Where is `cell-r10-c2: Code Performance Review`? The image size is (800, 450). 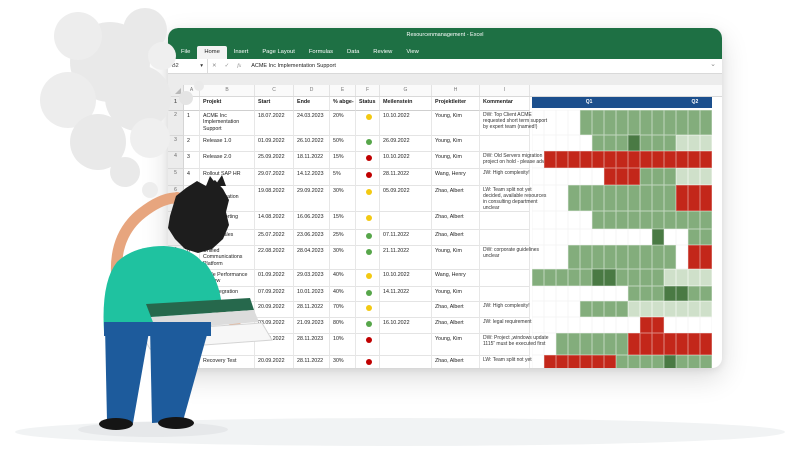 cell-r10-c2: Code Performance Review is located at coordinates (227, 278).